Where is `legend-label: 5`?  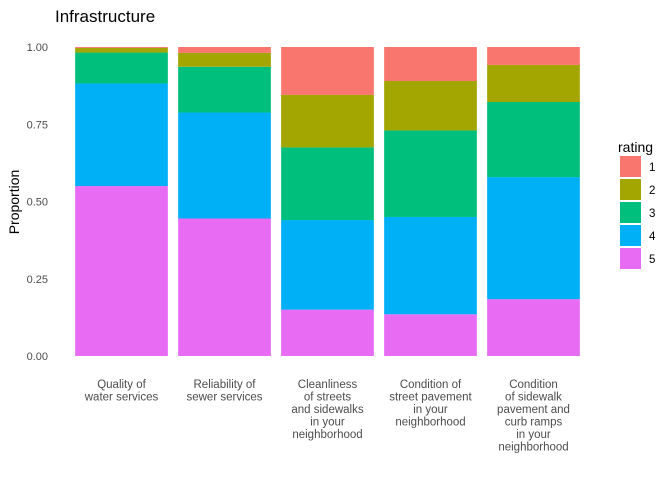 legend-label: 5 is located at coordinates (652, 260).